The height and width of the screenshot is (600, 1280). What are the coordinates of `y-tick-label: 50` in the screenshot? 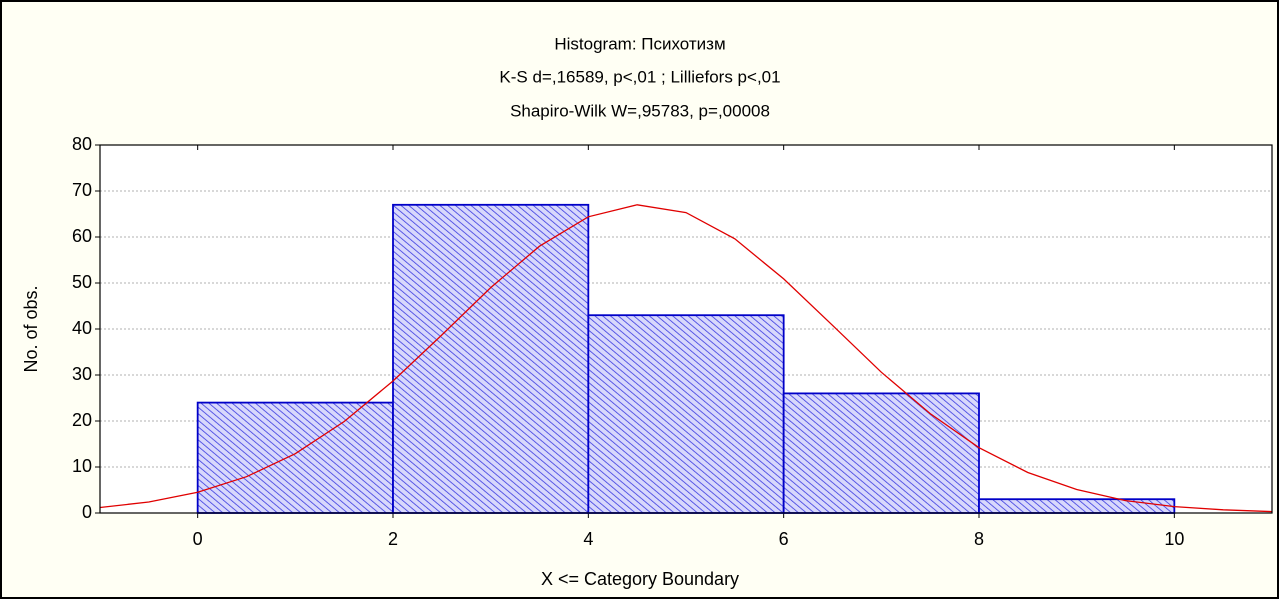 It's located at (82, 282).